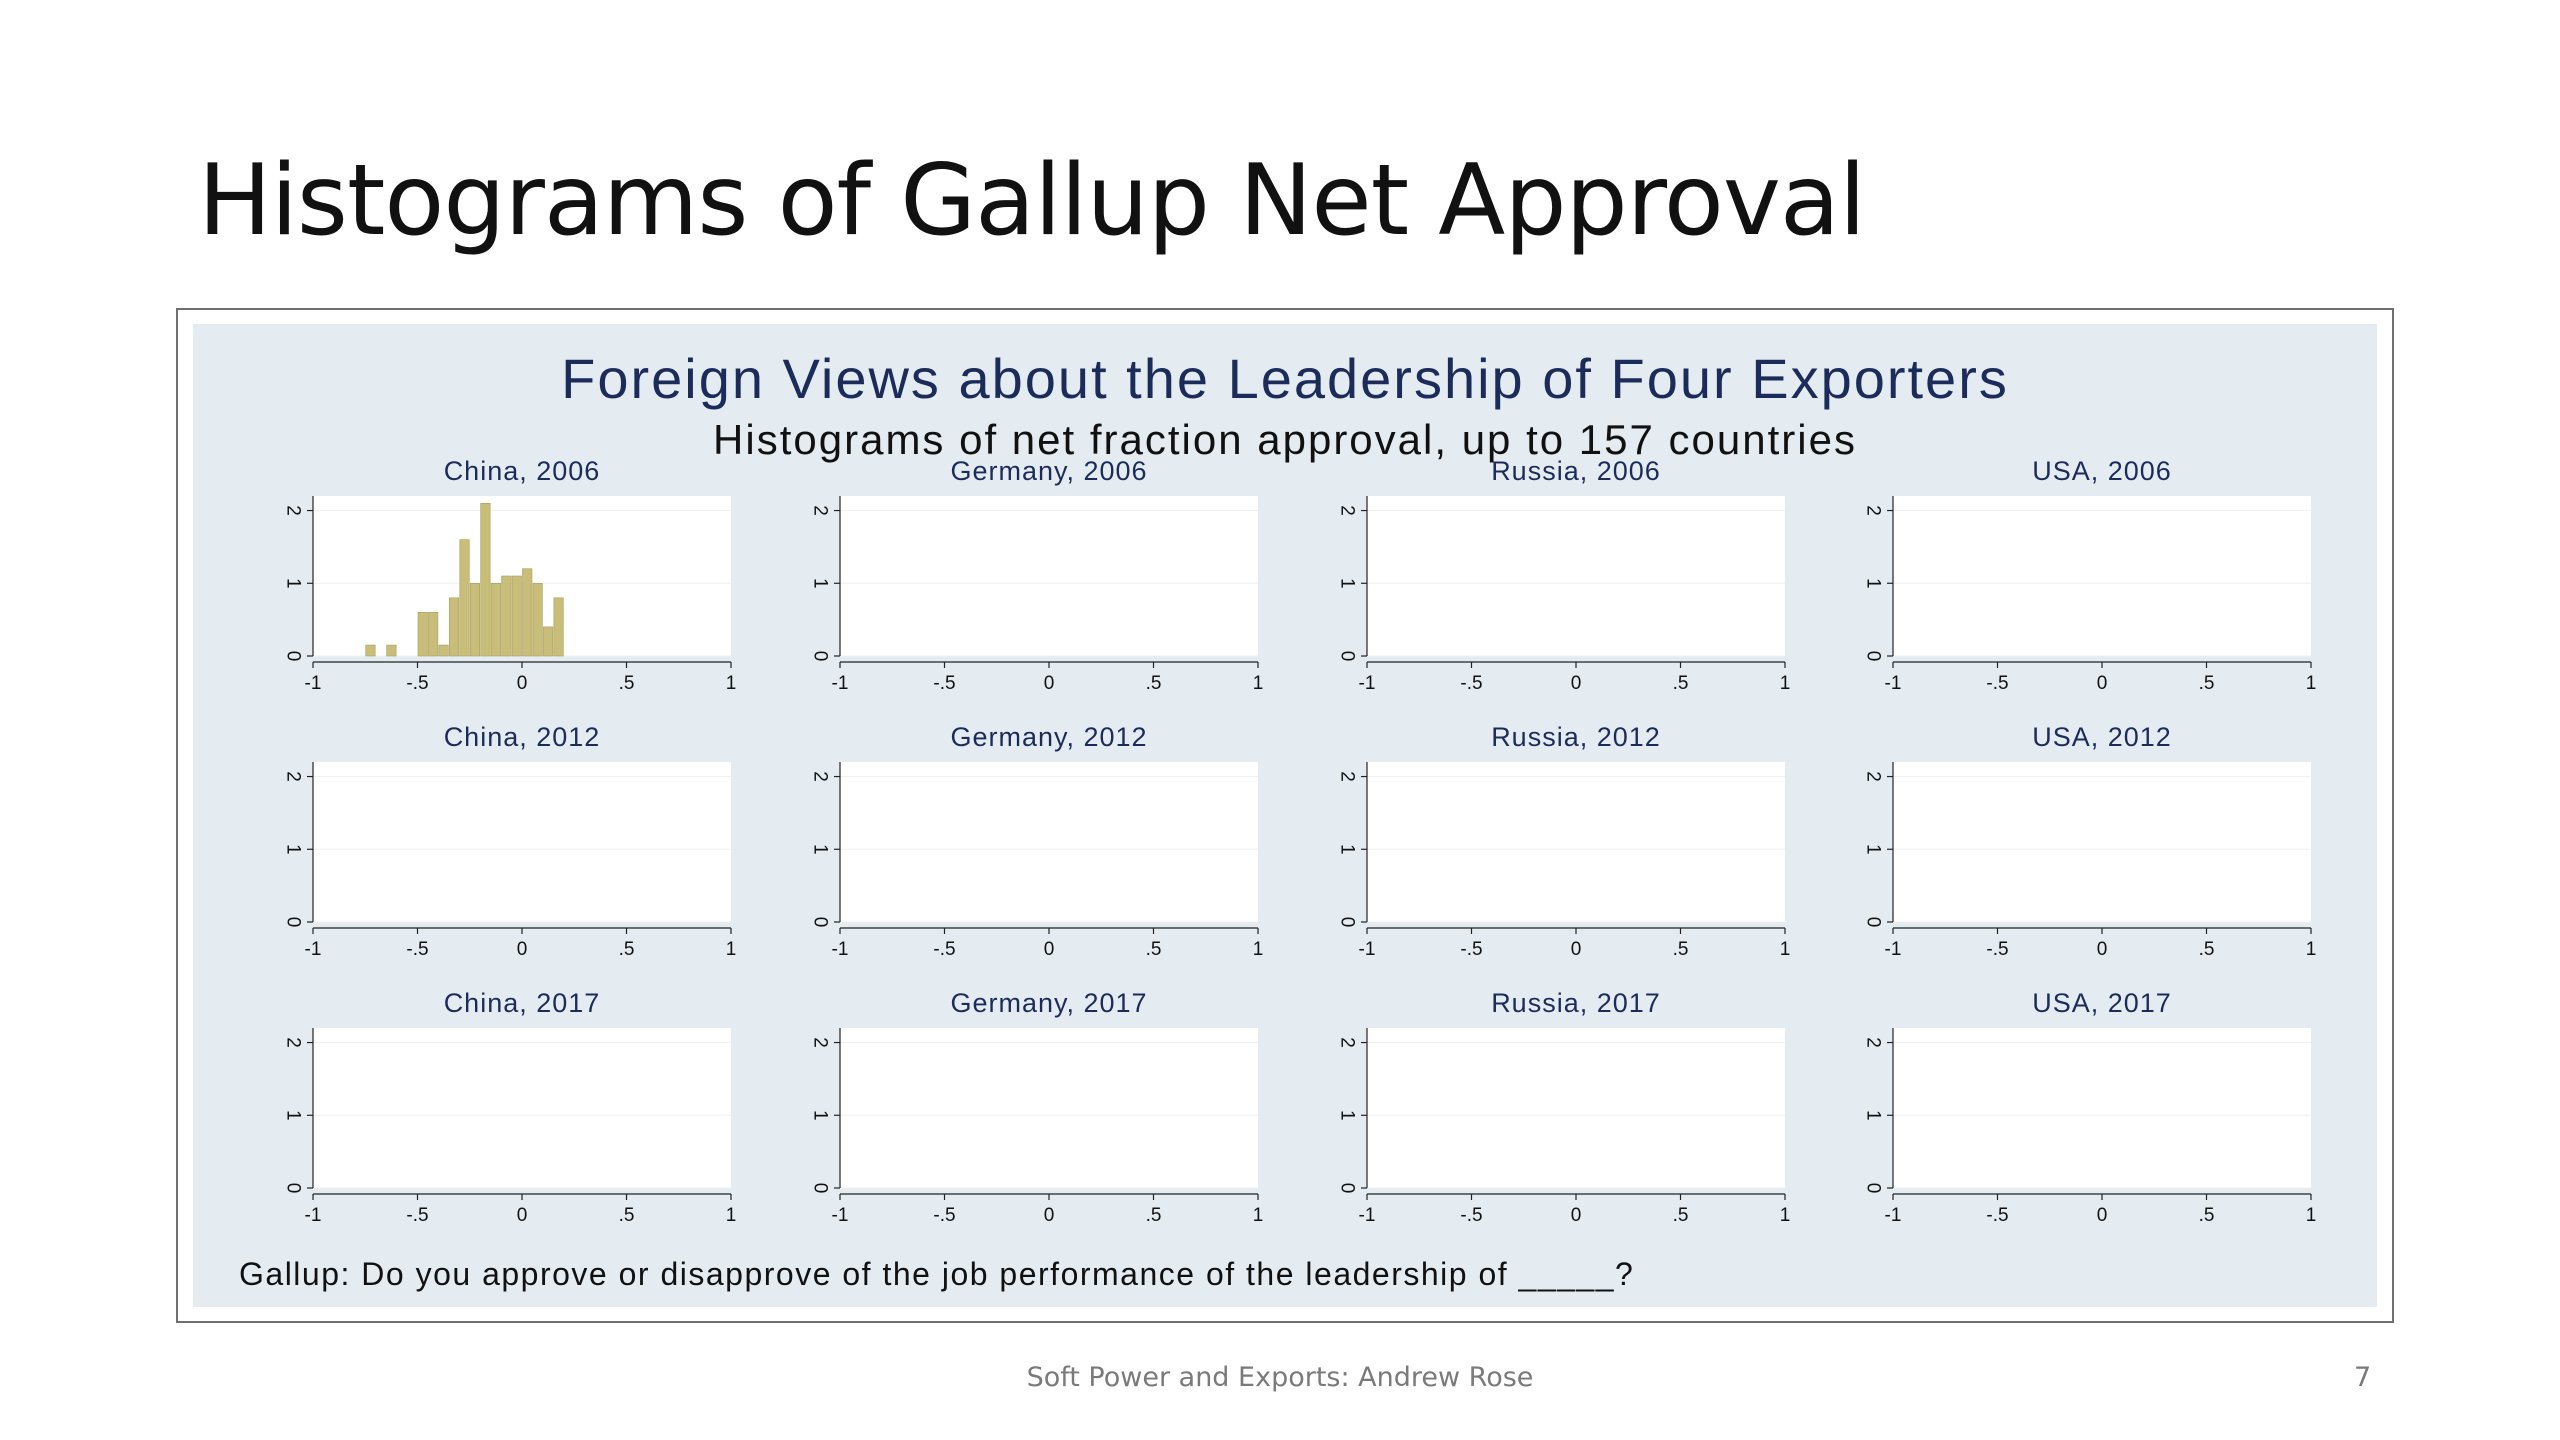  What do you see at coordinates (1280, 1377) in the screenshot?
I see `slide-footer: Soft Power and Exports: Andrew Rose` at bounding box center [1280, 1377].